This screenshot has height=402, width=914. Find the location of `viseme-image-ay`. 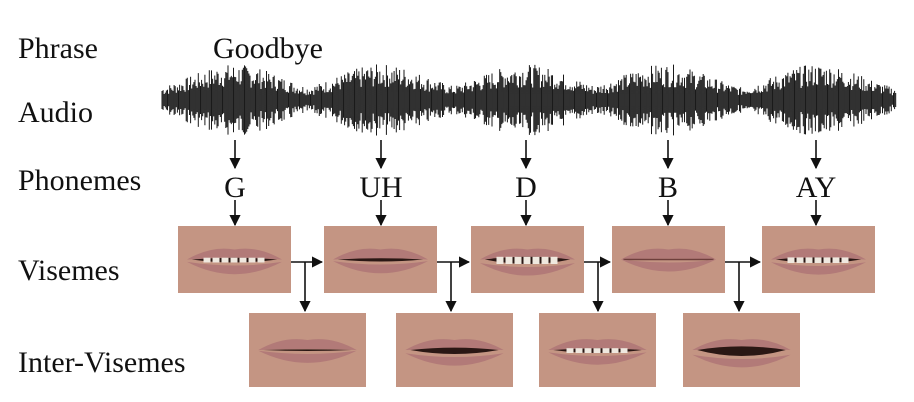

viseme-image-ay is located at coordinates (818, 259).